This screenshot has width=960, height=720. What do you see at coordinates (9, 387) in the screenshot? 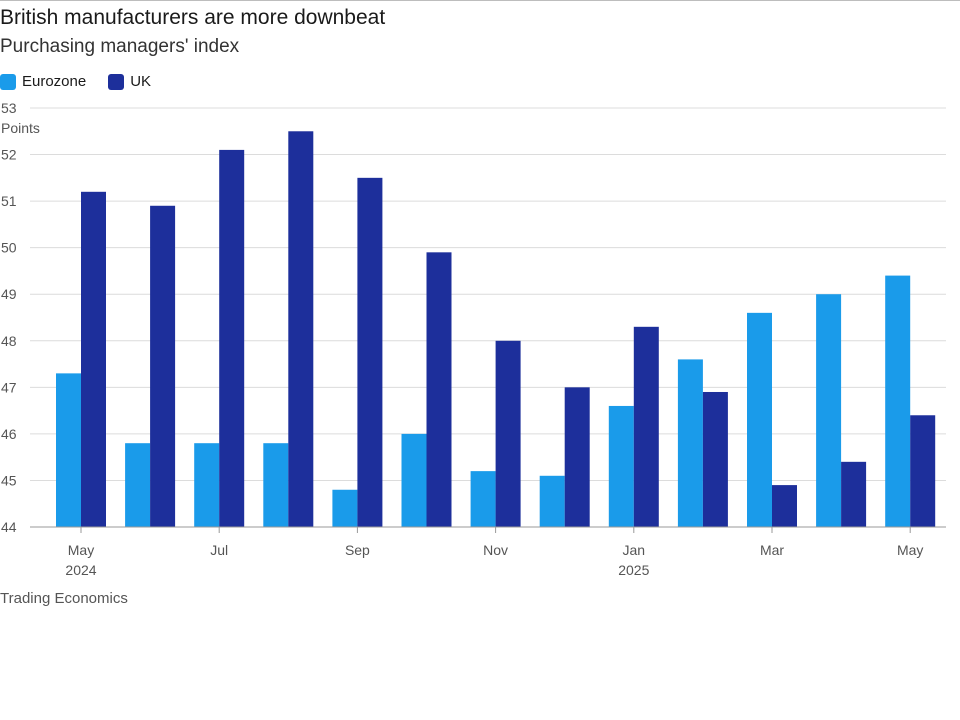
I see `y-tick-label: 47` at bounding box center [9, 387].